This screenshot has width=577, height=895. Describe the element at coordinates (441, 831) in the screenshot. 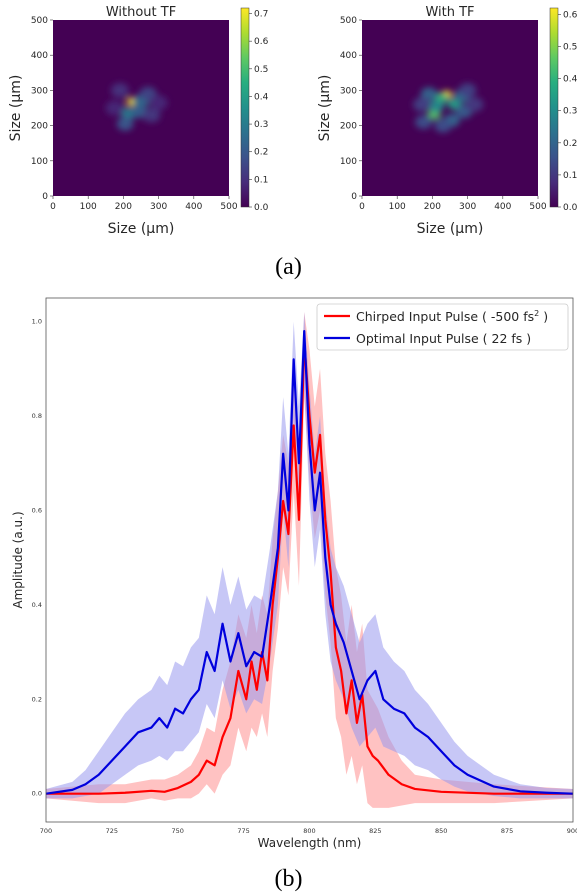

I see `spectrum-x-tick-label: 850` at that location.